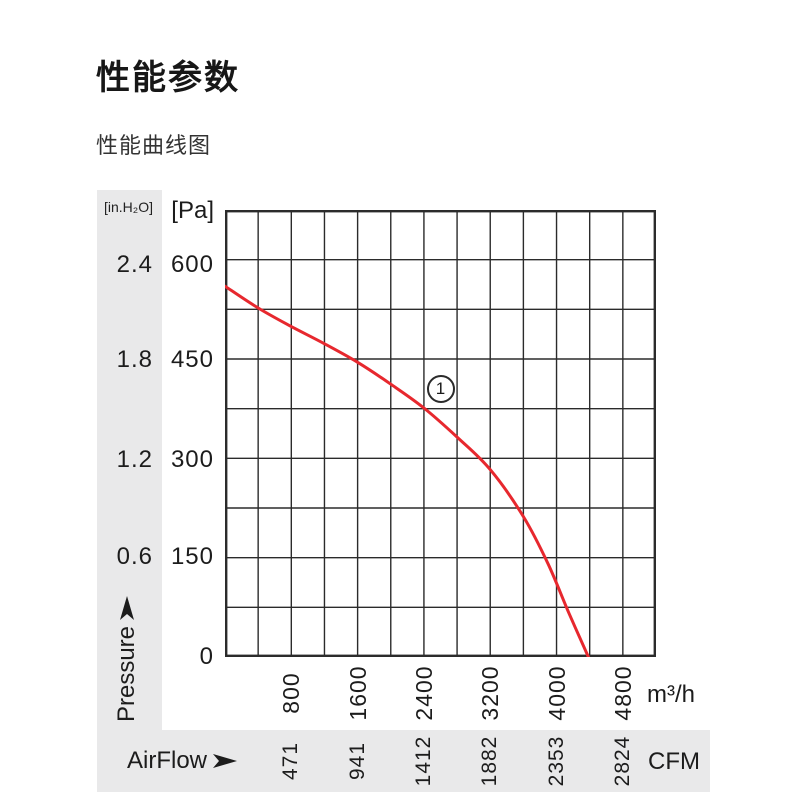 Image resolution: width=800 pixels, height=800 pixels. I want to click on curve-1-badge-text: 1, so click(440, 388).